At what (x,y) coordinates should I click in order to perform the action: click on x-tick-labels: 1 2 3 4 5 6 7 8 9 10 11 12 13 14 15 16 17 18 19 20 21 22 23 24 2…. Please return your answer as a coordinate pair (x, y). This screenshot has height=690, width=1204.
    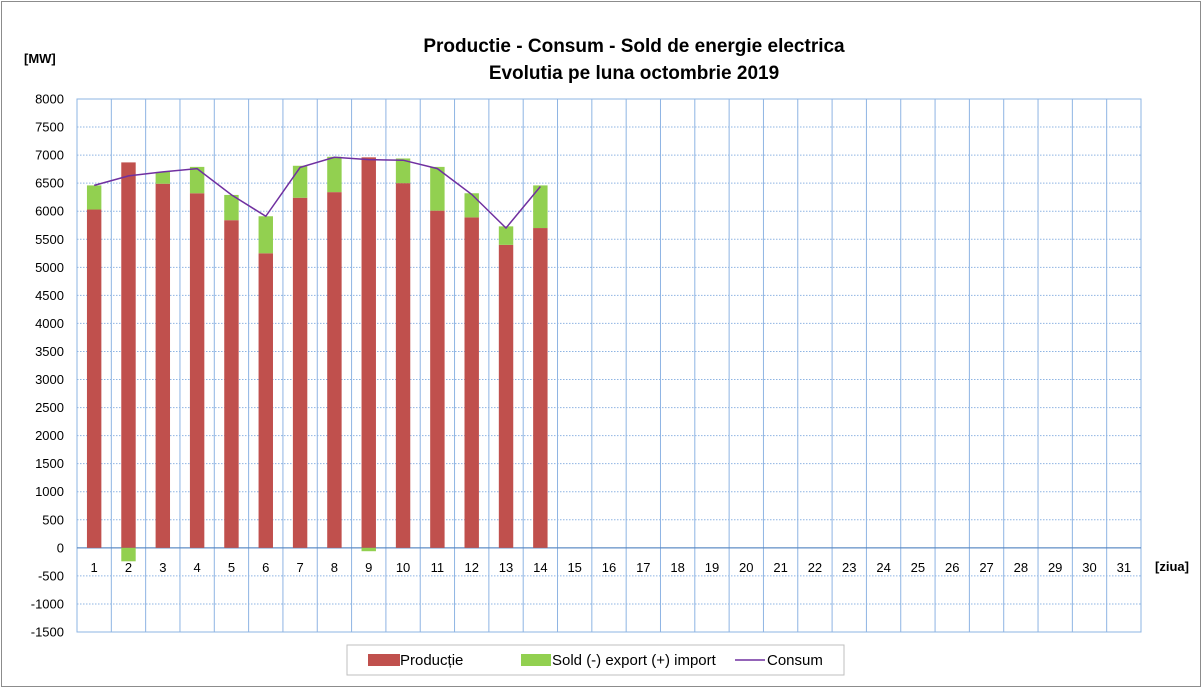
    Looking at the image, I should click on (611, 567).